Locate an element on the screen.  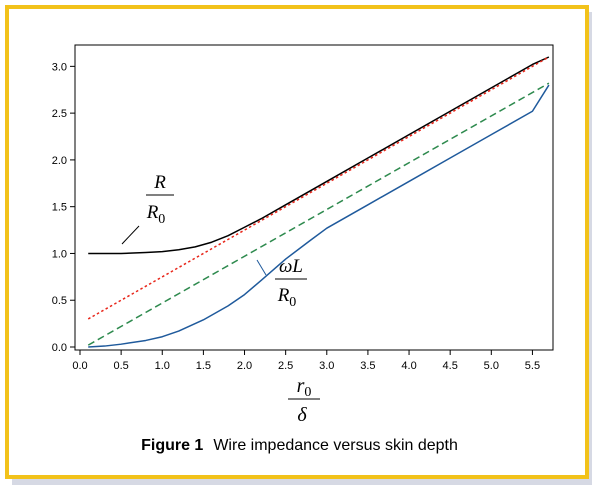
x-tick-label: 4.5 is located at coordinates (450, 366).